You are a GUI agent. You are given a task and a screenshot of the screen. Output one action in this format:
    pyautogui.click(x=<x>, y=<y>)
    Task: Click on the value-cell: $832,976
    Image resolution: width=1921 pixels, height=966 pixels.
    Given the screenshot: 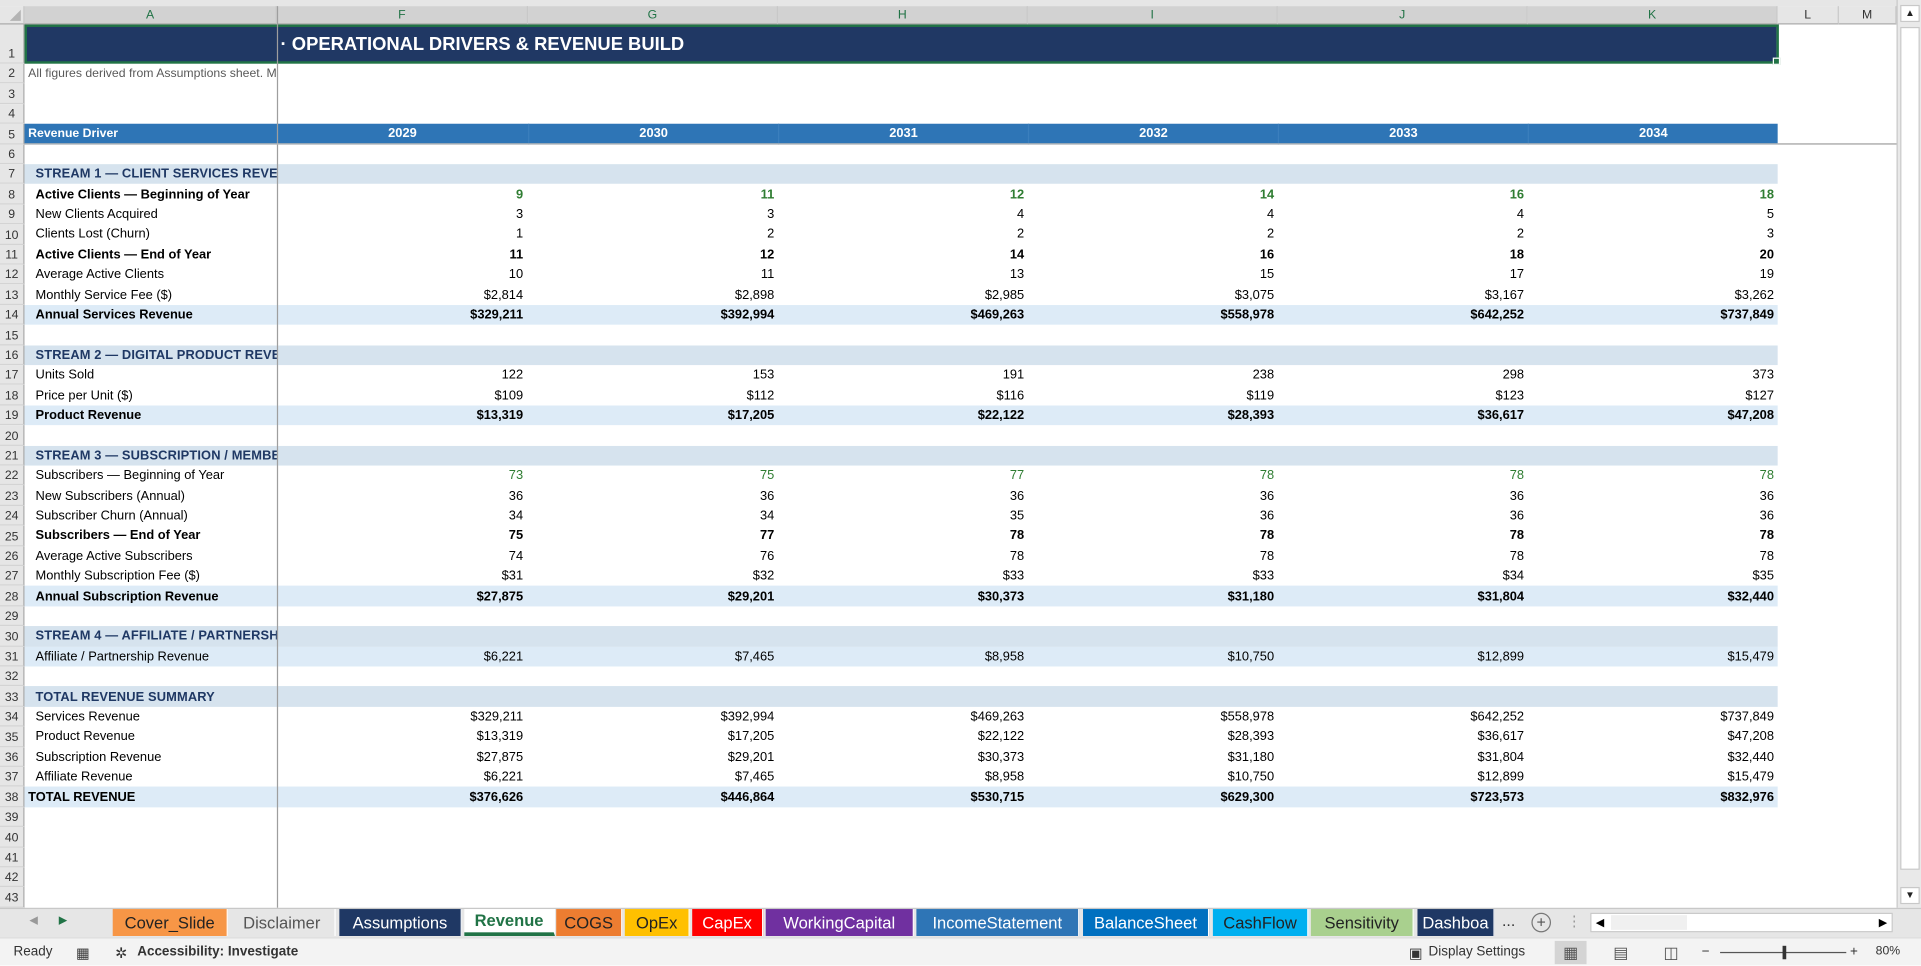 What is the action you would take?
    pyautogui.click(x=1747, y=797)
    